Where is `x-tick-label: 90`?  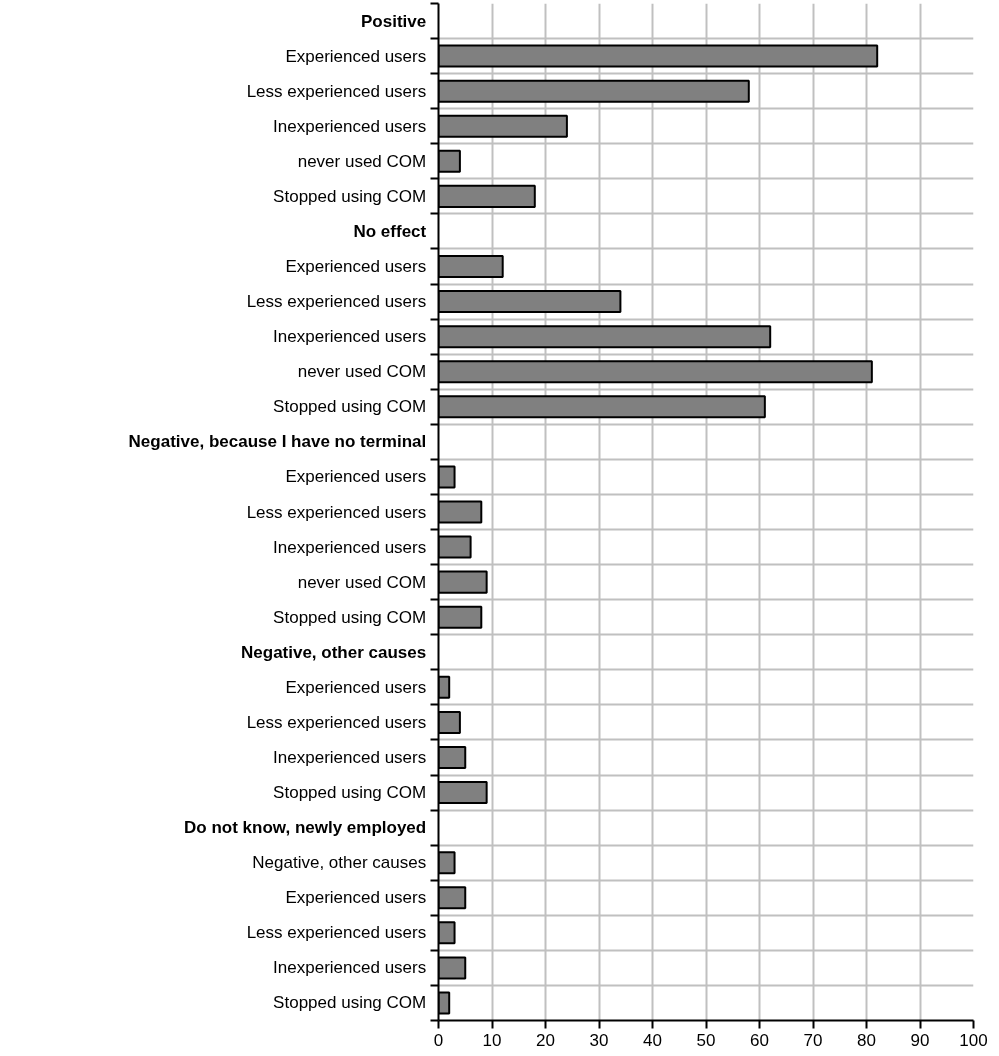 x-tick-label: 90 is located at coordinates (920, 1040).